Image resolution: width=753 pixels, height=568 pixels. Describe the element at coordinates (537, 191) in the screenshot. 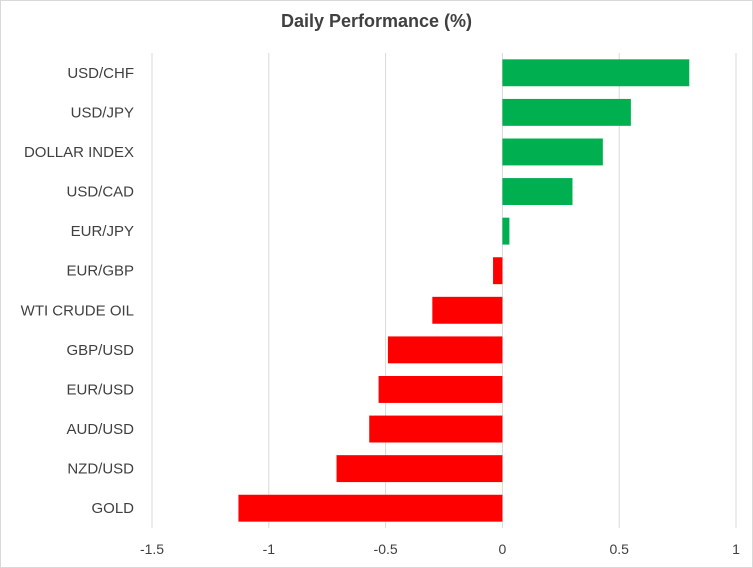

I see `bar-usd-cad` at that location.